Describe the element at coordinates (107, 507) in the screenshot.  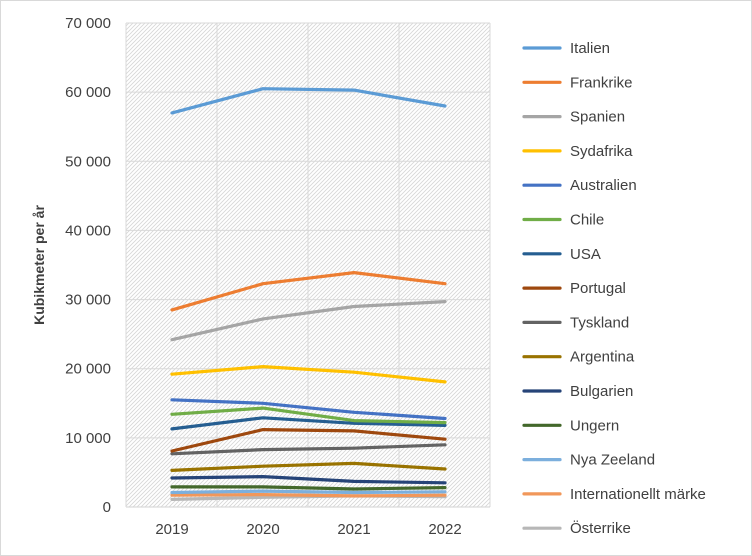
I see `y-tick-label: 0` at that location.